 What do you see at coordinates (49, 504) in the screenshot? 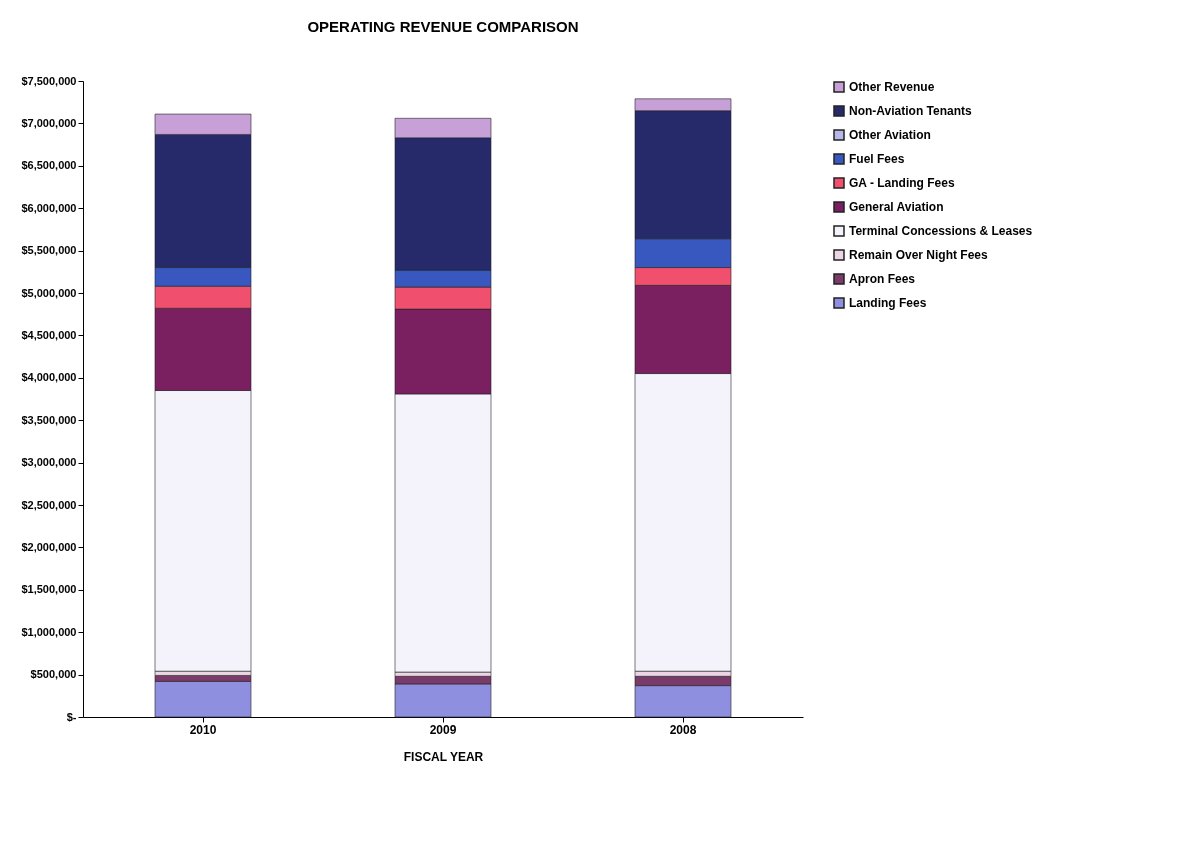
I see `y-tick-label: $2,500,000` at bounding box center [49, 504].